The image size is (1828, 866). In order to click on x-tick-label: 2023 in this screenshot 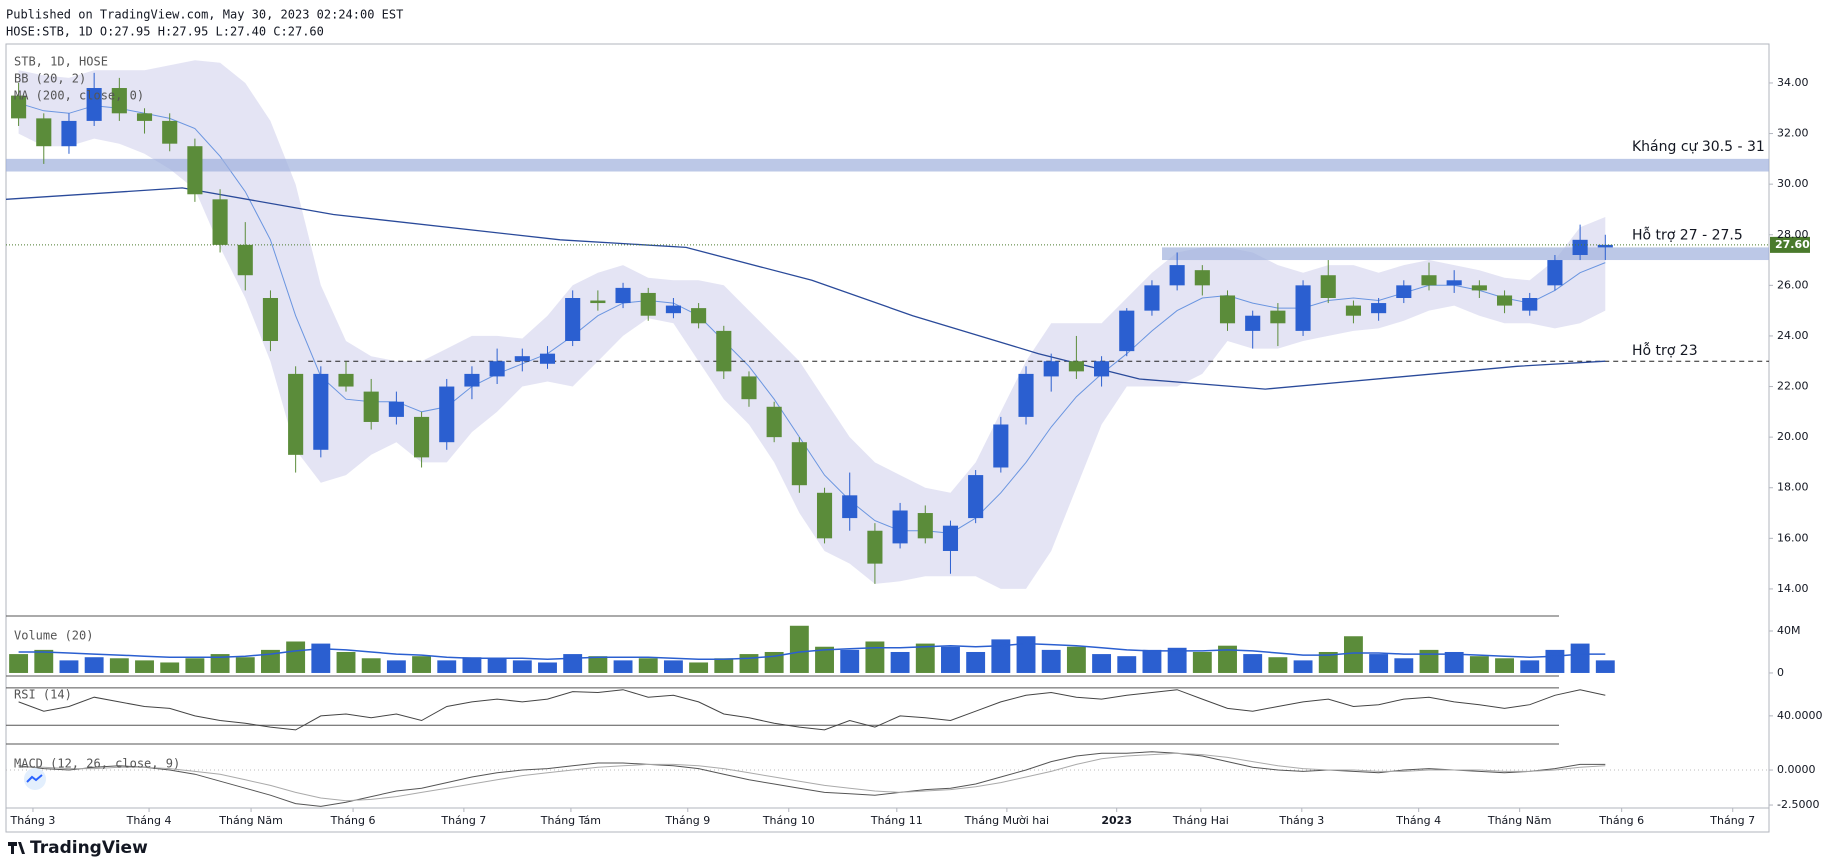, I will do `click(1116, 820)`.